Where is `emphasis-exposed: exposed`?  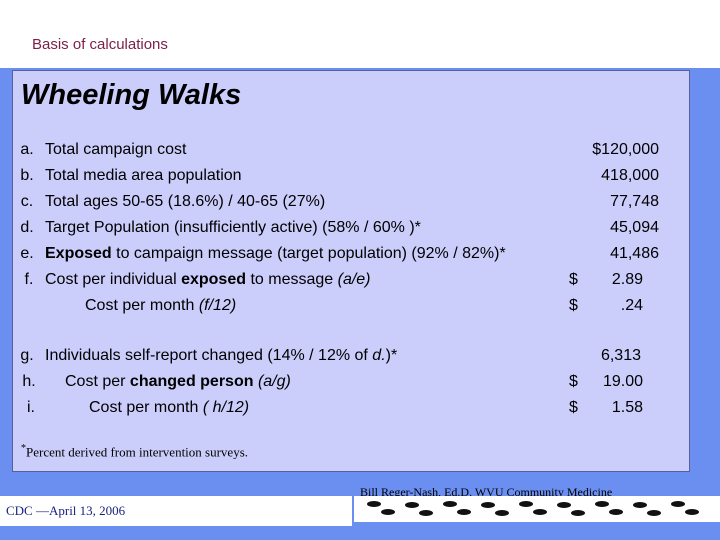
emphasis-exposed: exposed is located at coordinates (213, 279).